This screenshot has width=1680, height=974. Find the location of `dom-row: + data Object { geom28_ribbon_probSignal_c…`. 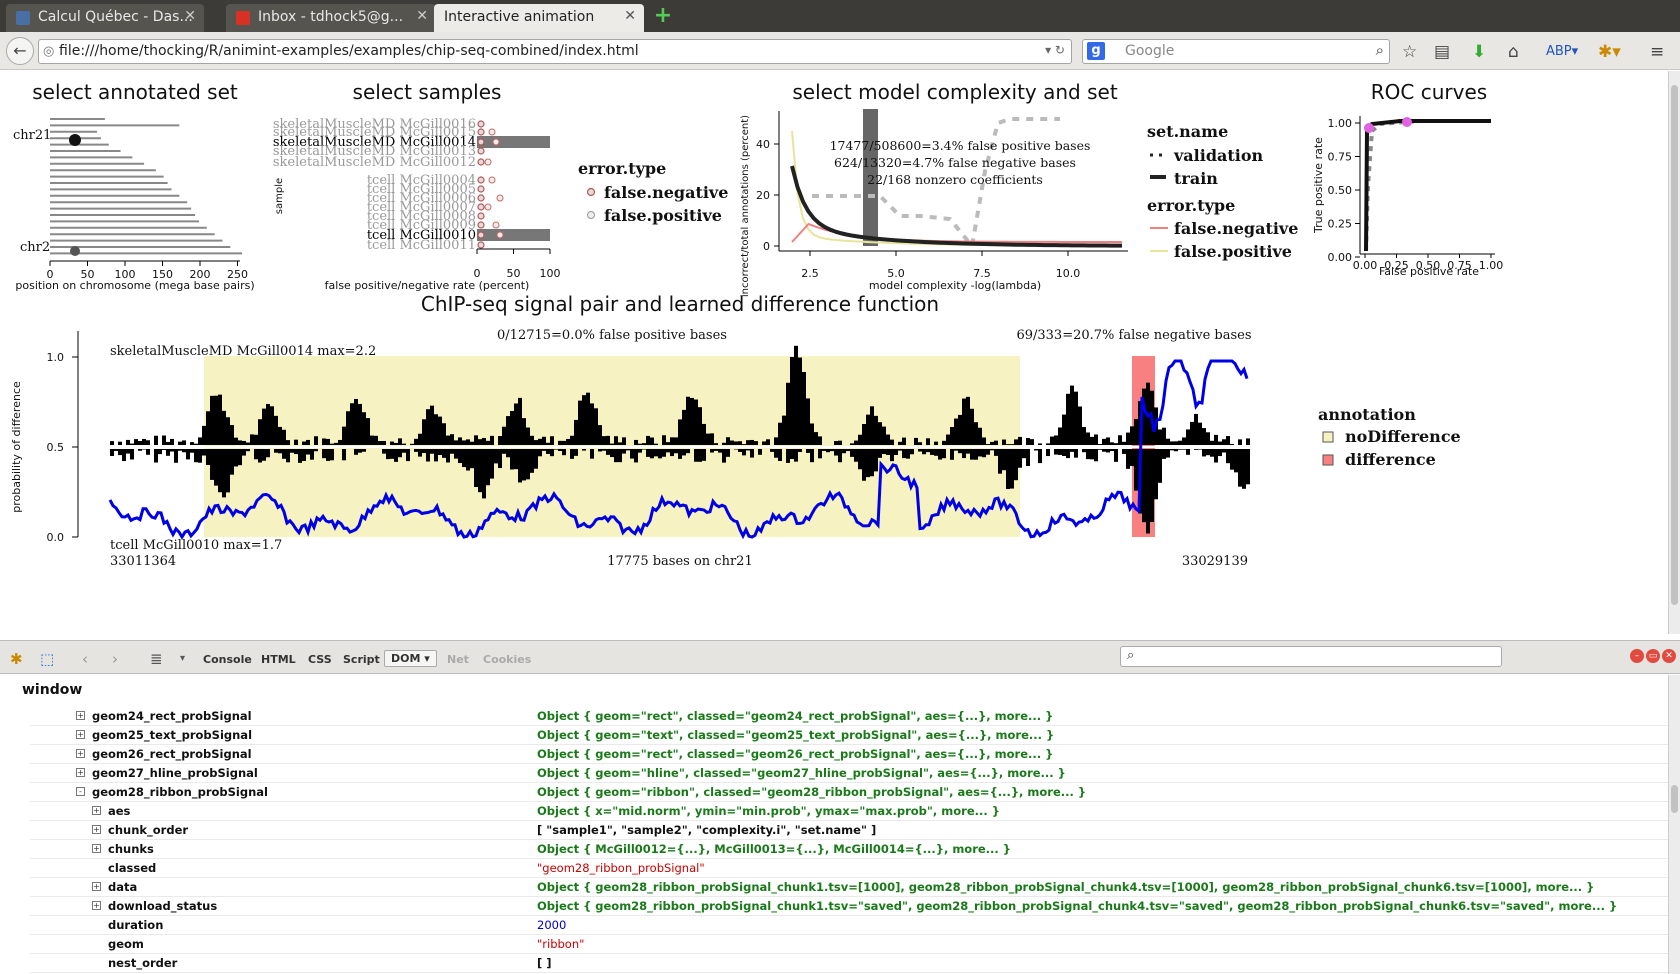

dom-row: + data Object { geom28_ribbon_probSignal_c… is located at coordinates (849, 887).